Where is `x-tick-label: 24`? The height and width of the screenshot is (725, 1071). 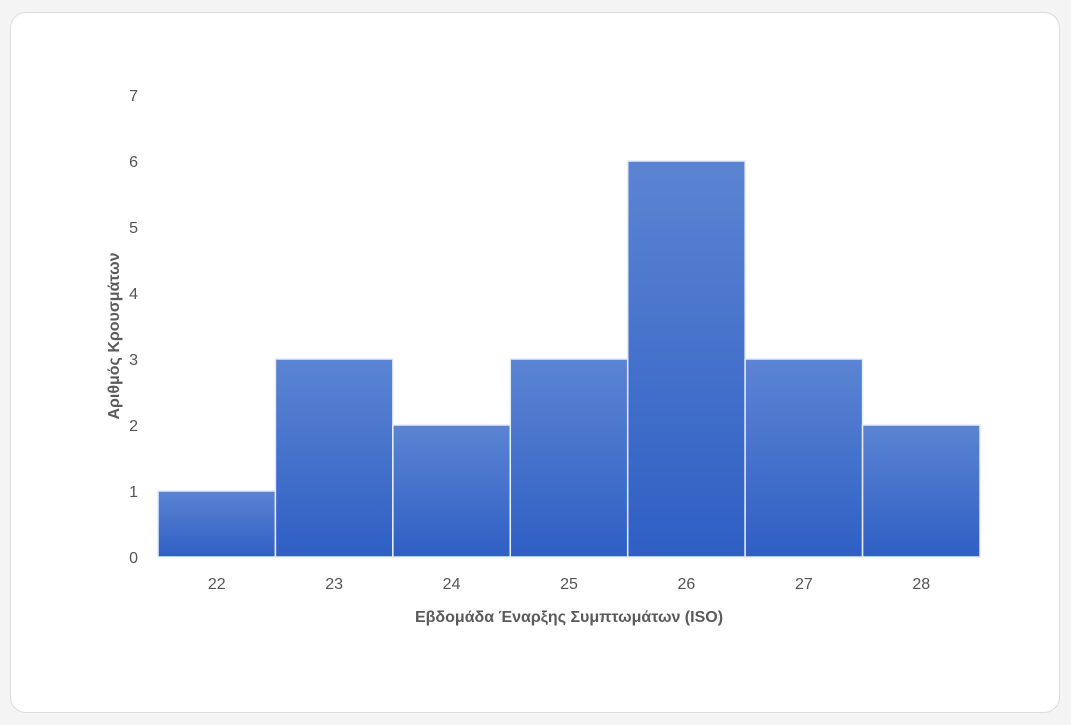
x-tick-label: 24 is located at coordinates (452, 584).